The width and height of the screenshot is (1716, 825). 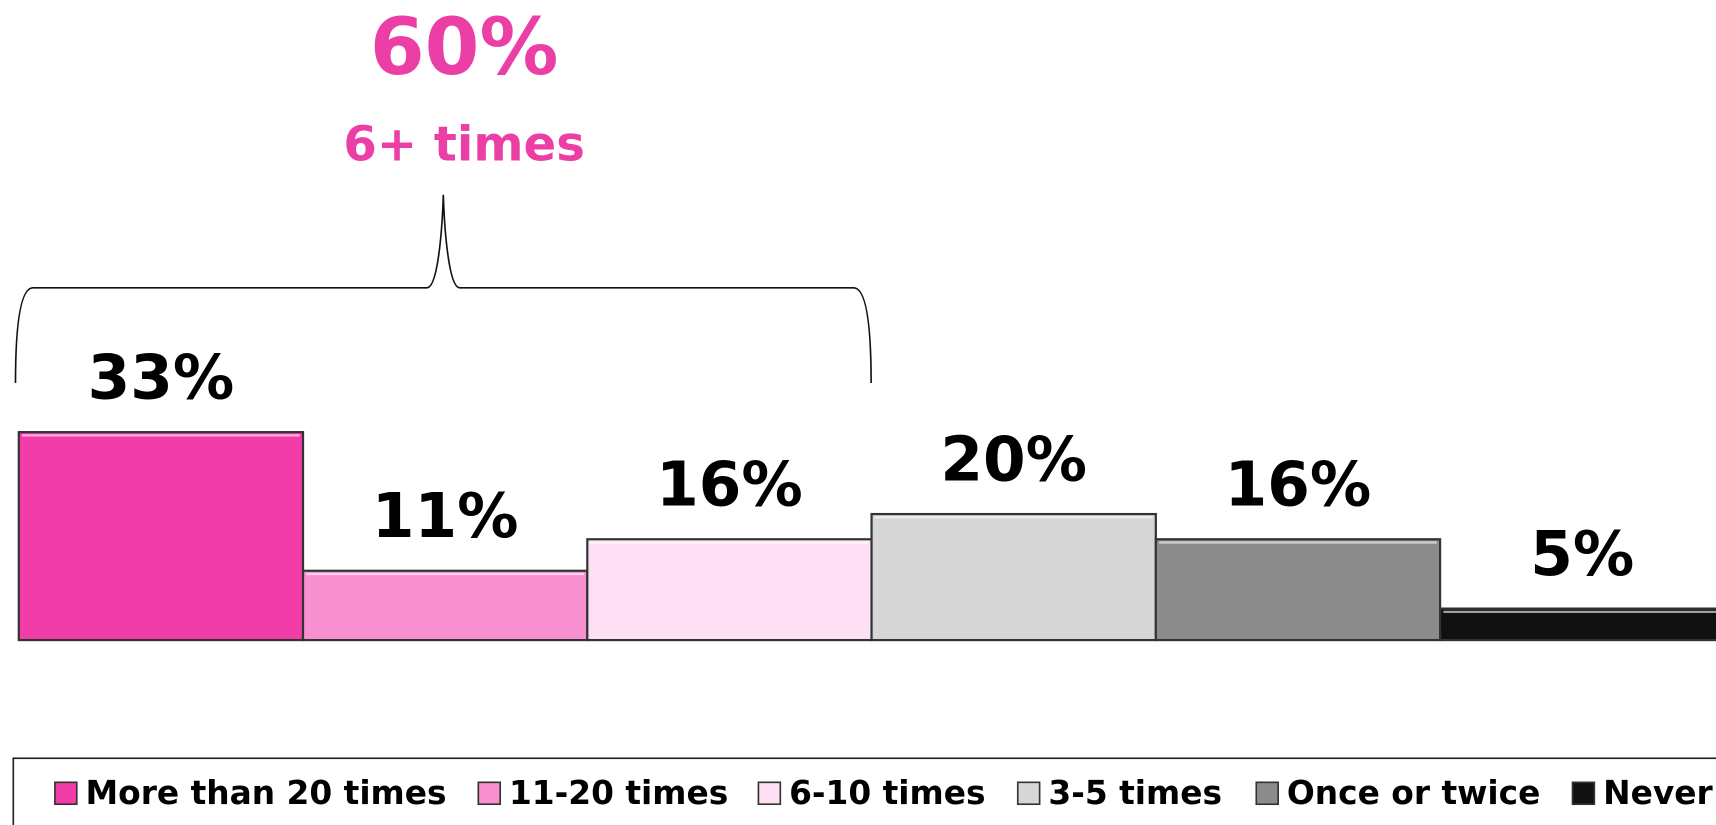 What do you see at coordinates (618, 793) in the screenshot?
I see `legend-label: 11-20 times` at bounding box center [618, 793].